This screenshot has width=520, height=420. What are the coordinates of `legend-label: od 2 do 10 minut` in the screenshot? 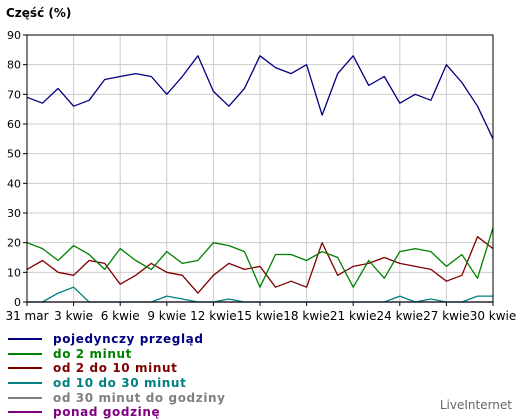 It's located at (115, 368).